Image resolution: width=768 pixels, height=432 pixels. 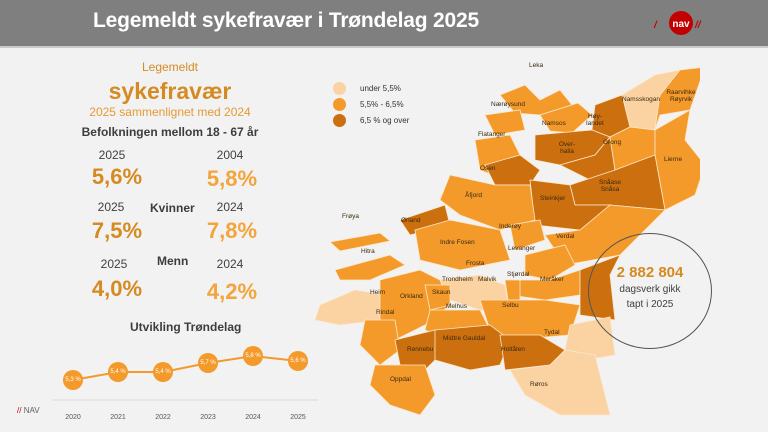 I want to click on map-label-lierne: Lierne, so click(x=673, y=159).